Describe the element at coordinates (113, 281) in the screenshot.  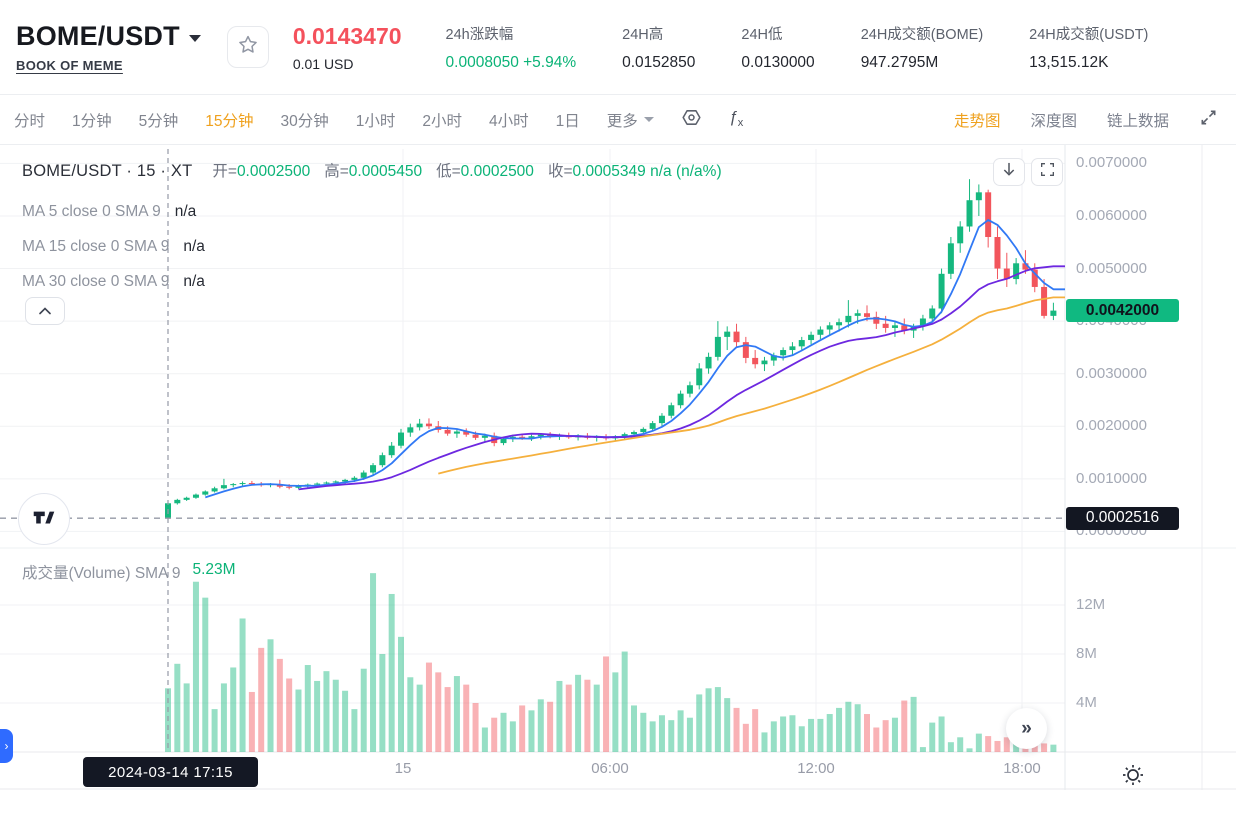
I see `ma-row: MA 30 close 0 SMA 9 n/a` at that location.